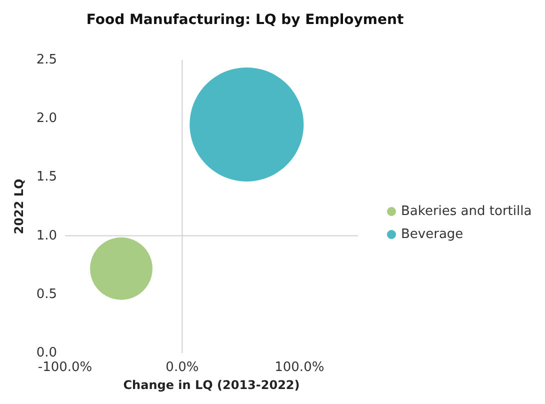 The width and height of the screenshot is (545, 404). I want to click on x-axis-title: Change in LQ (2013-2022), so click(211, 385).